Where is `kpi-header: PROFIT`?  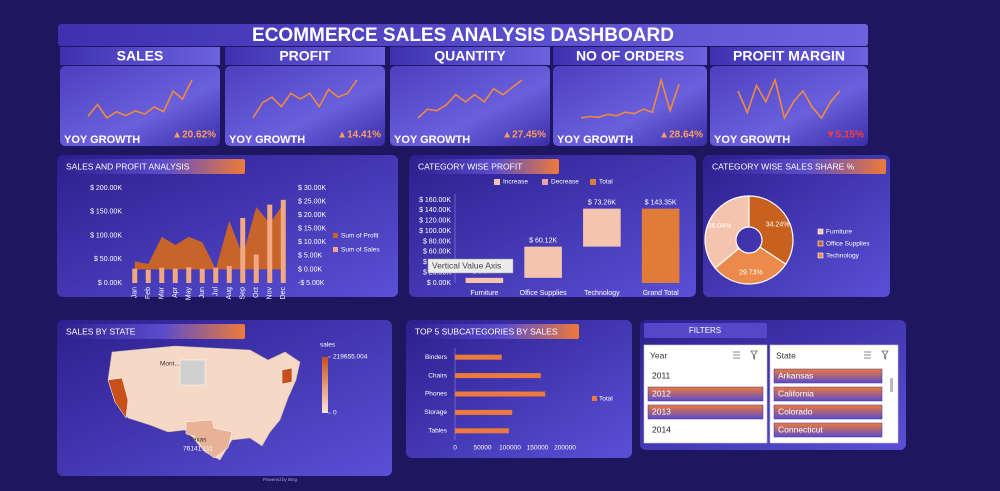 kpi-header: PROFIT is located at coordinates (305, 56).